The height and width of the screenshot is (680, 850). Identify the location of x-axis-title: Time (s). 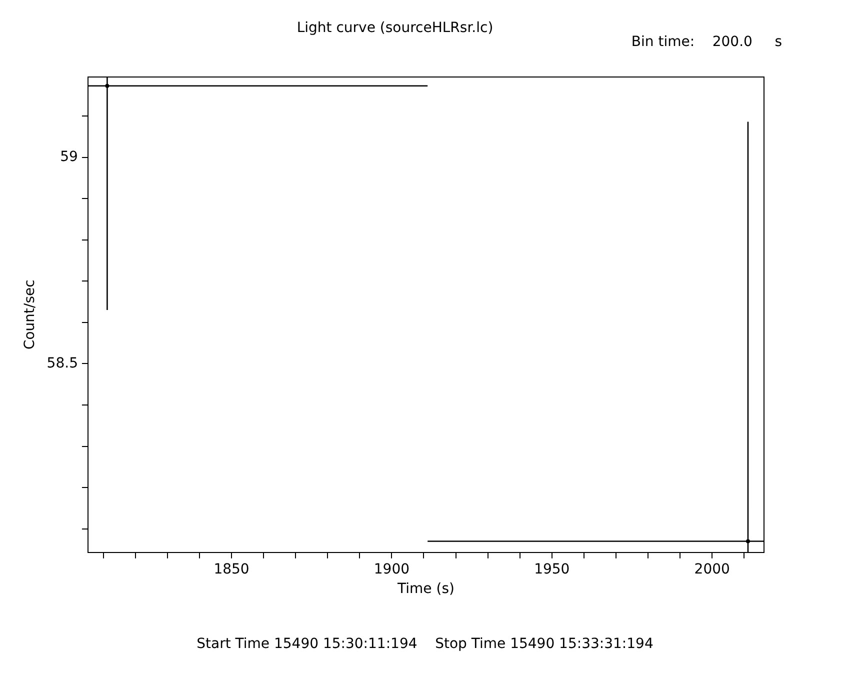
(425, 589).